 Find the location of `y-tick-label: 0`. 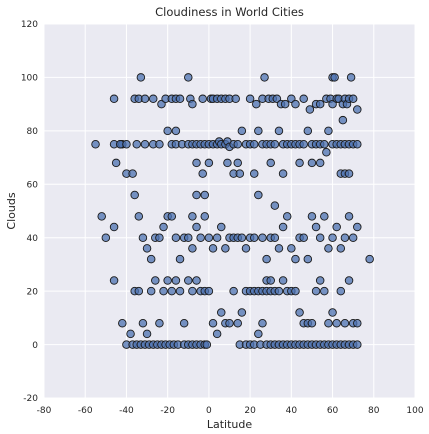

y-tick-label: 0 is located at coordinates (35, 346).